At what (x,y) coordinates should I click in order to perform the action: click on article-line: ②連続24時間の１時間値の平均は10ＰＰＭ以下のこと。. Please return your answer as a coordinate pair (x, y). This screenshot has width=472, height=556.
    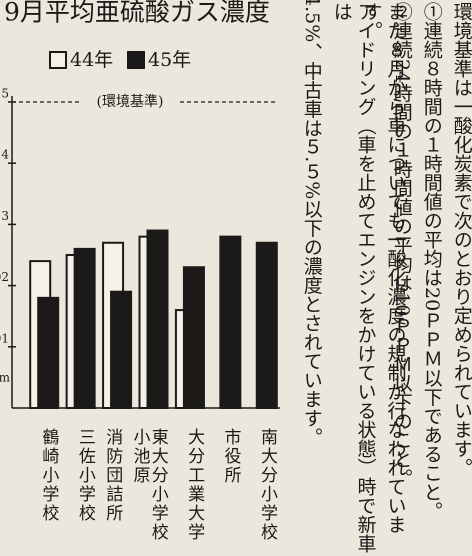
    Looking at the image, I should click on (401, 245).